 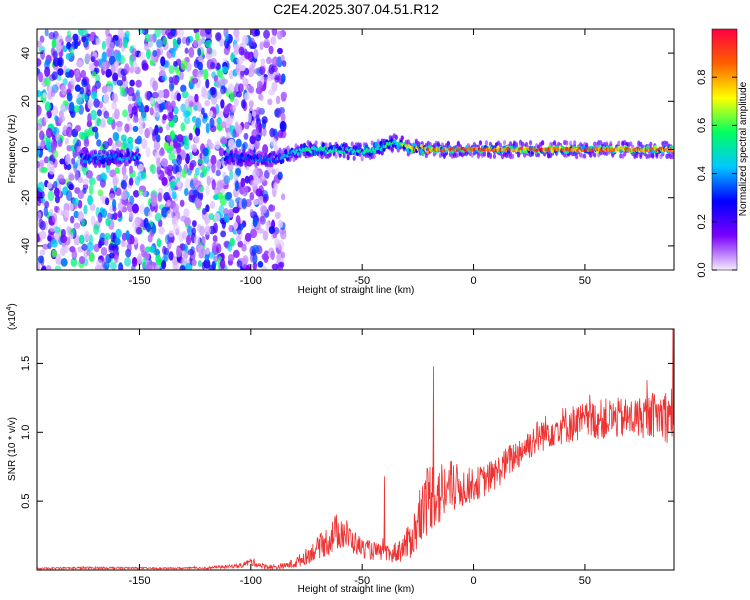 I want to click on snr-scale-suffix: ), so click(x=12, y=304).